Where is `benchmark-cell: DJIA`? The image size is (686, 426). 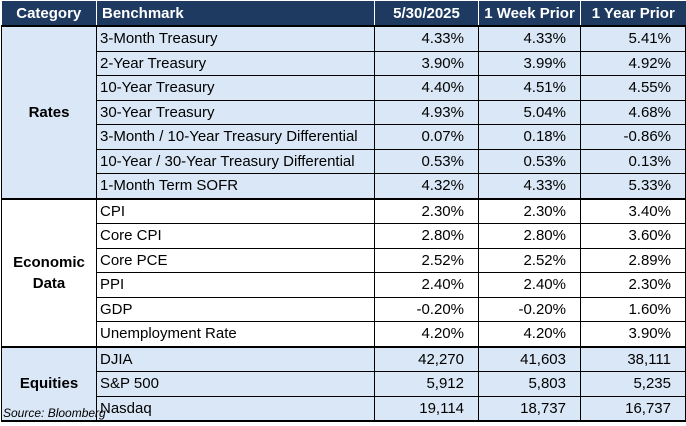
benchmark-cell: DJIA is located at coordinates (235, 358).